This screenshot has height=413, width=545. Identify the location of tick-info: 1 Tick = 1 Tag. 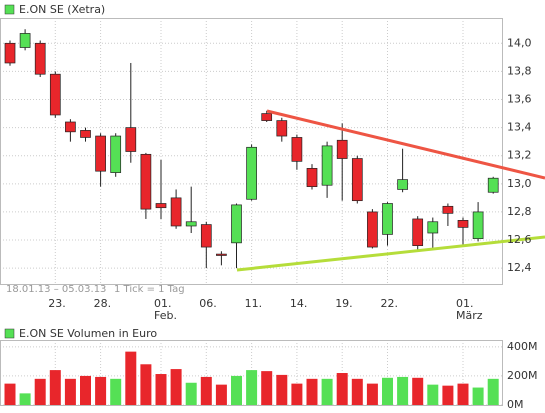
(149, 289).